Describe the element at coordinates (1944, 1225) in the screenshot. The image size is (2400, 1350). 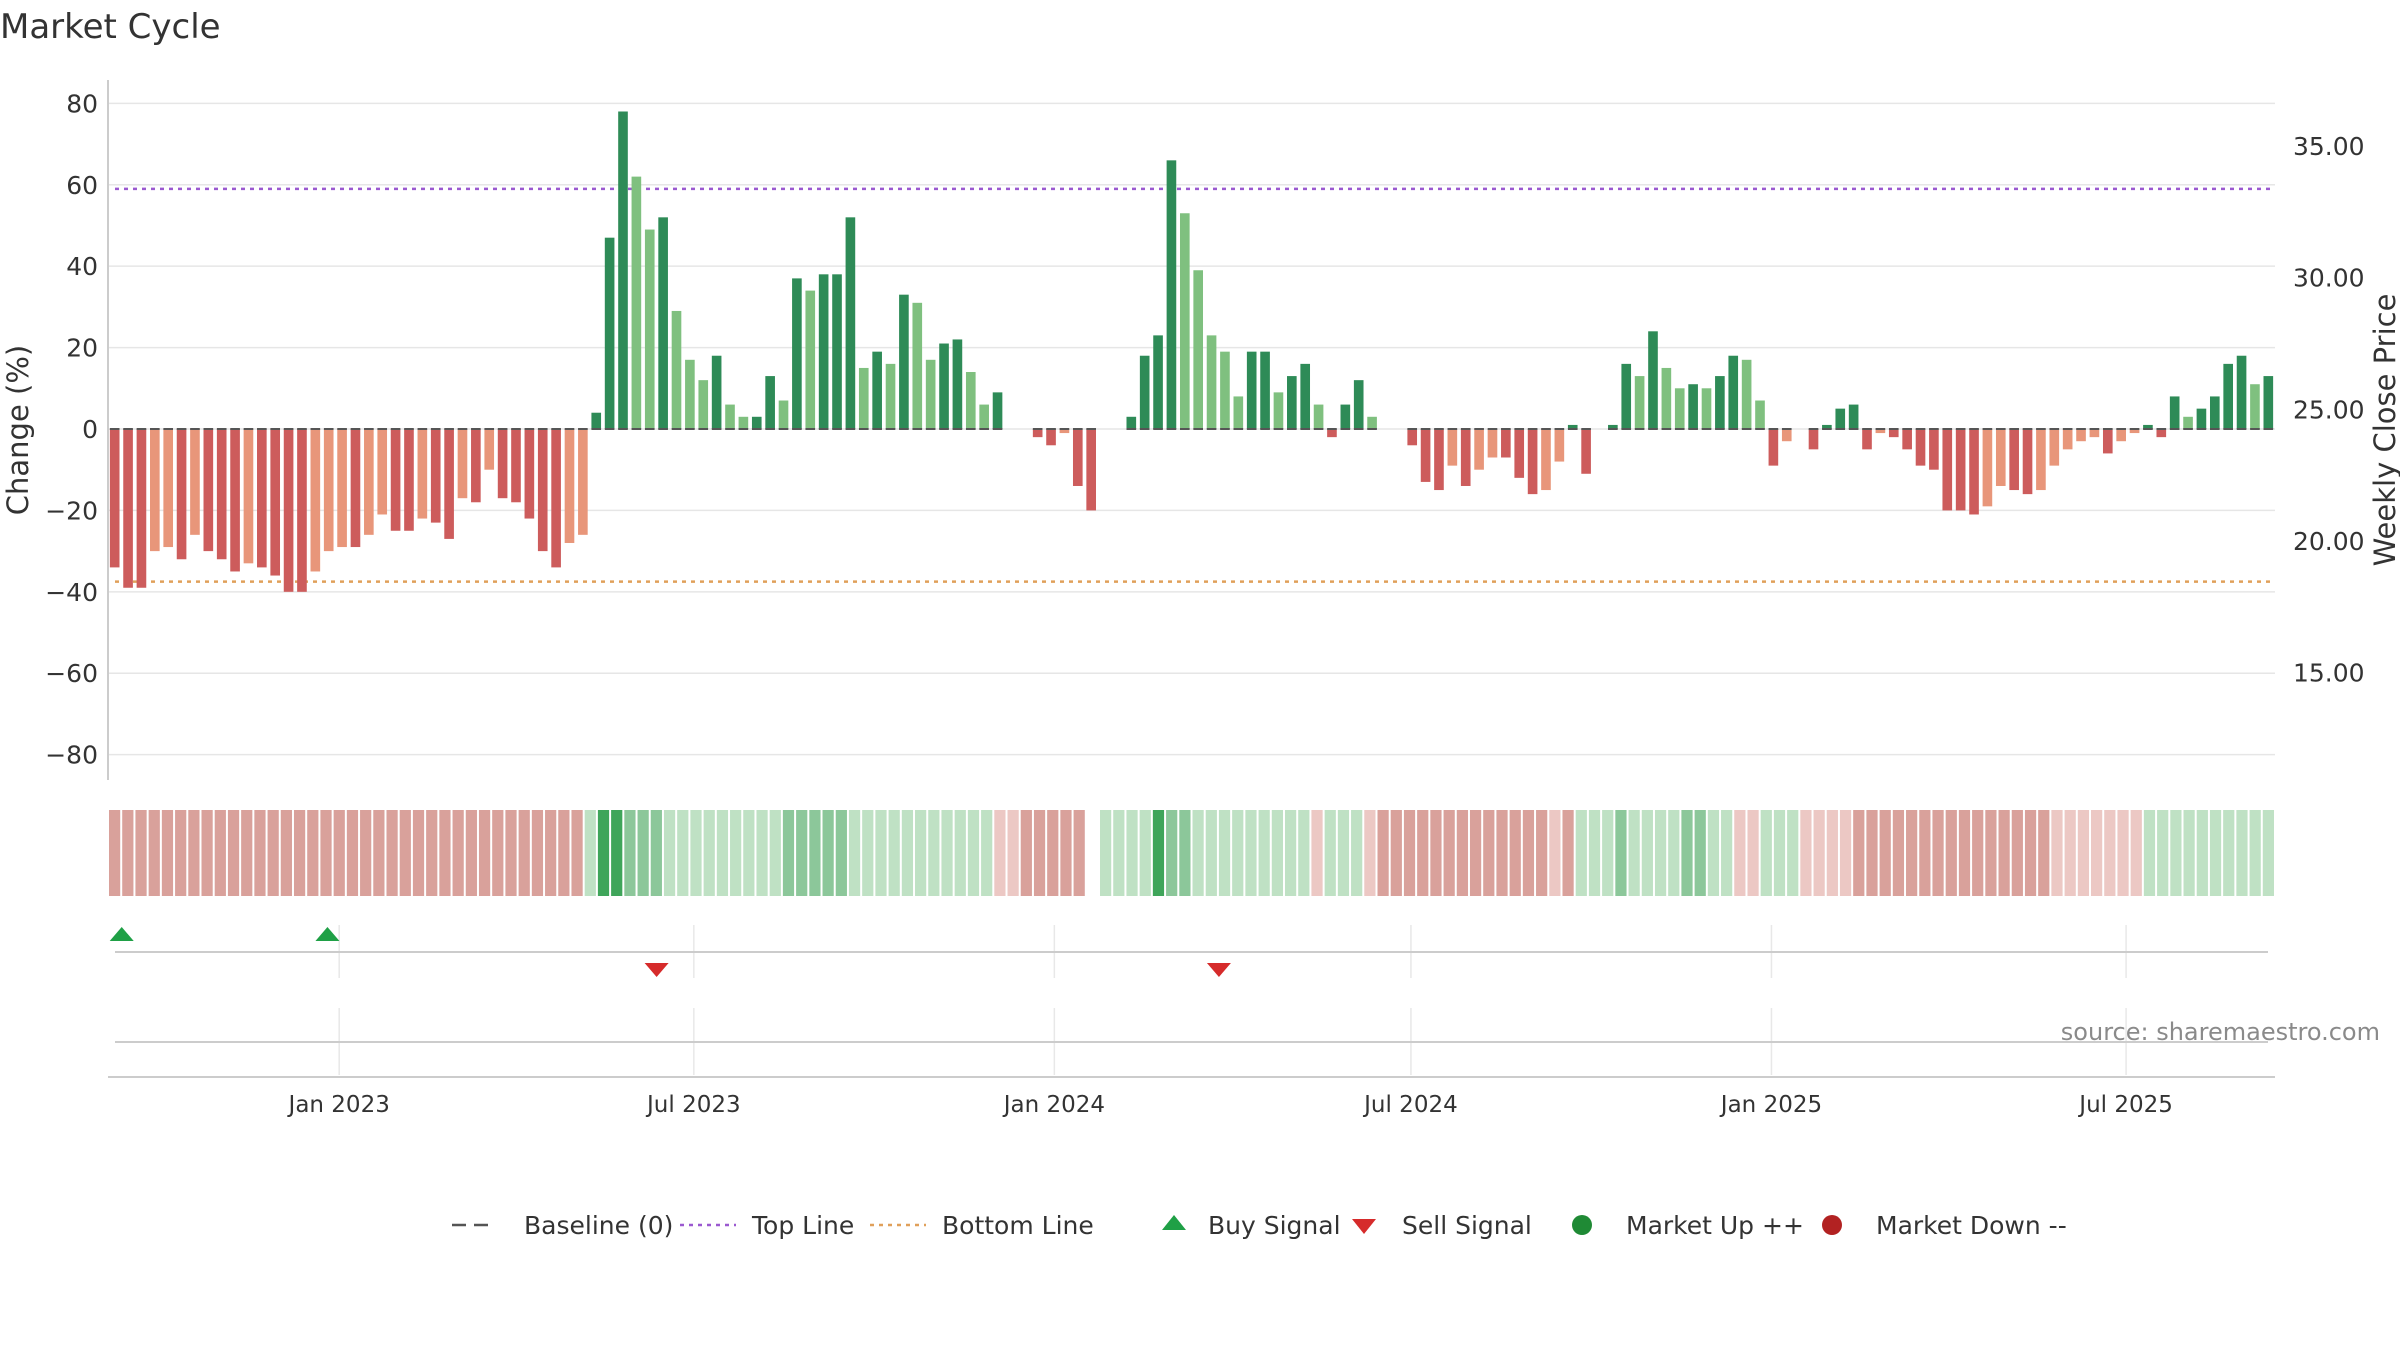
I see `legend-item: Market Down --` at that location.